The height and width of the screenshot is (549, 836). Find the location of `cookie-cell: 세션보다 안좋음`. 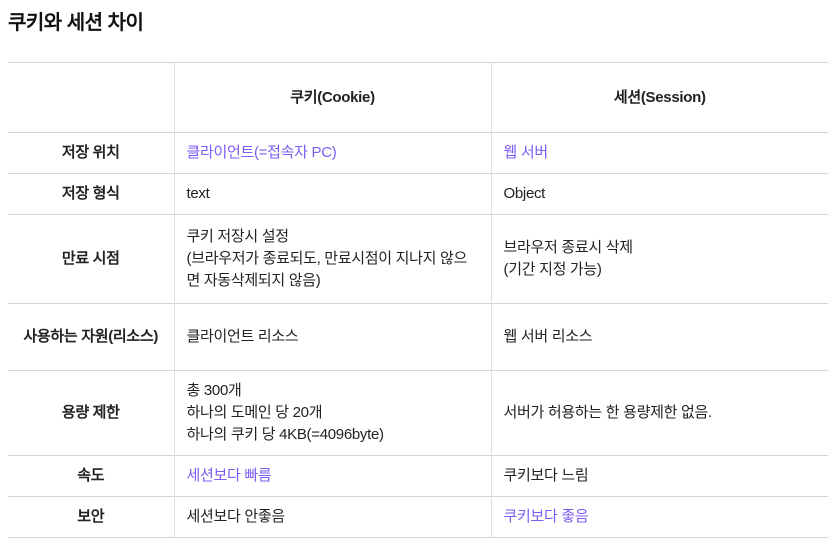

cookie-cell: 세션보다 안좋음 is located at coordinates (332, 517).